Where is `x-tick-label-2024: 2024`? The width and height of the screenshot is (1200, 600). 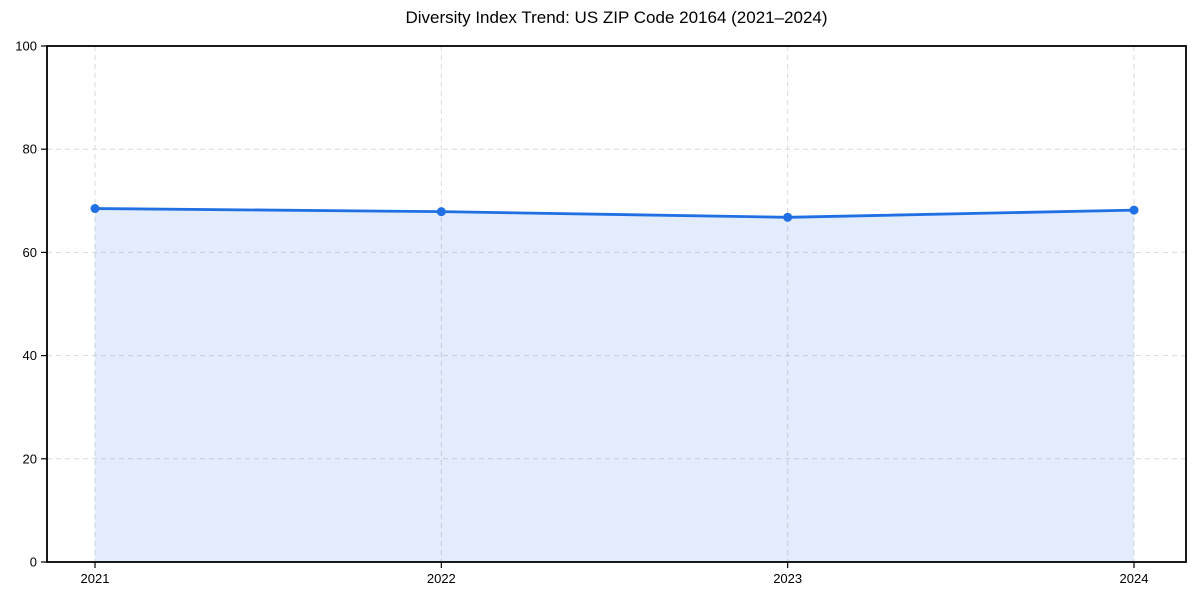
x-tick-label-2024: 2024 is located at coordinates (1134, 578).